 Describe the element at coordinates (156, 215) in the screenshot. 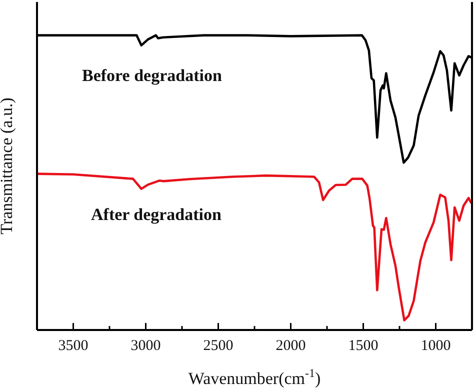

I see `series-label: After degradation` at that location.